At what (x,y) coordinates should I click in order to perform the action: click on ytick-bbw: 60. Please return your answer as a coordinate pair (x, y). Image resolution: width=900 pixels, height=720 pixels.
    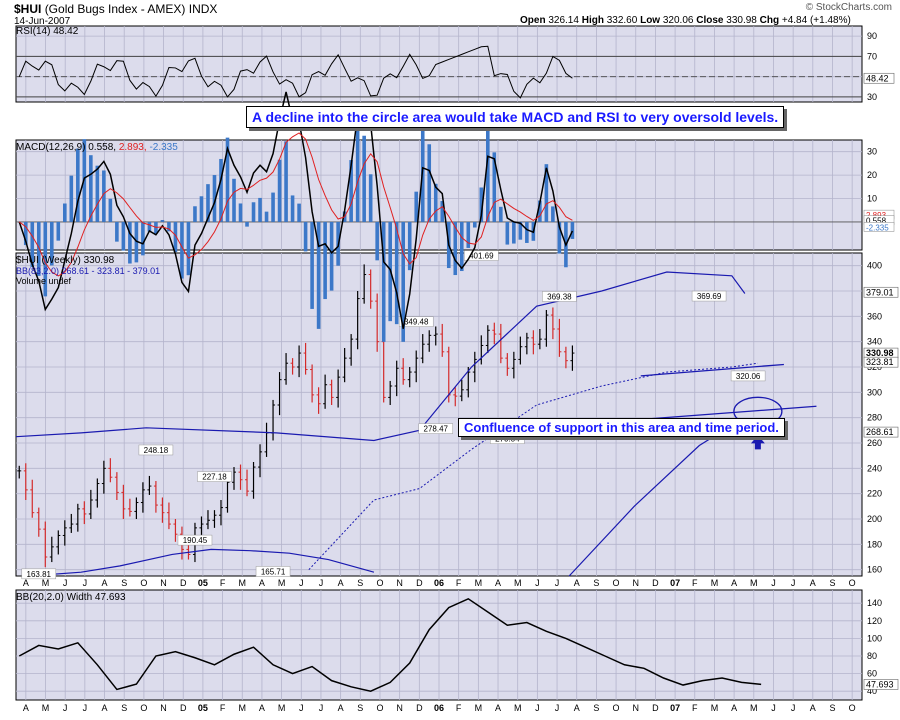
    Looking at the image, I should click on (872, 674).